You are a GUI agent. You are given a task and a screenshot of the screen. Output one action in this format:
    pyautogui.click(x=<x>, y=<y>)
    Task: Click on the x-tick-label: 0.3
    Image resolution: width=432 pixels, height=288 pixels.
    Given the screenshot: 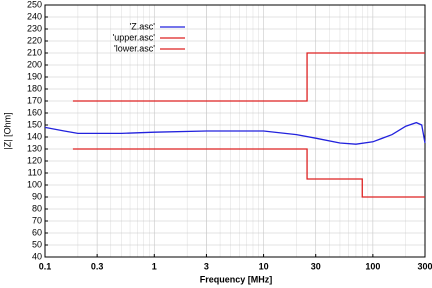 What is the action you would take?
    pyautogui.click(x=97, y=266)
    